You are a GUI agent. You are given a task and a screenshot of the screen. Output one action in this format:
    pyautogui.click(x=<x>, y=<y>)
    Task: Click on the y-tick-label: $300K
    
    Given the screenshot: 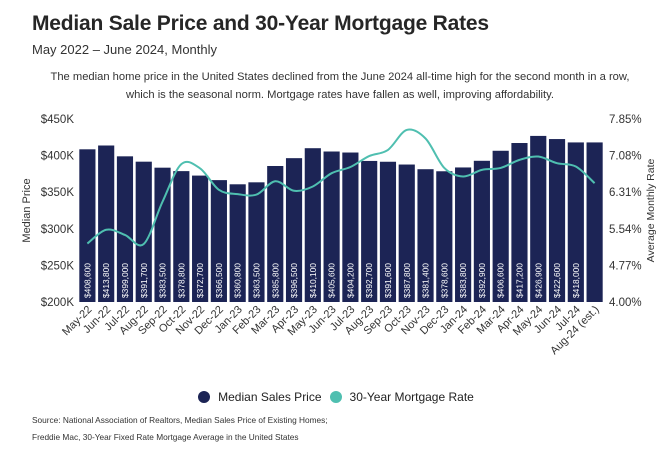 What is the action you would take?
    pyautogui.click(x=58, y=230)
    